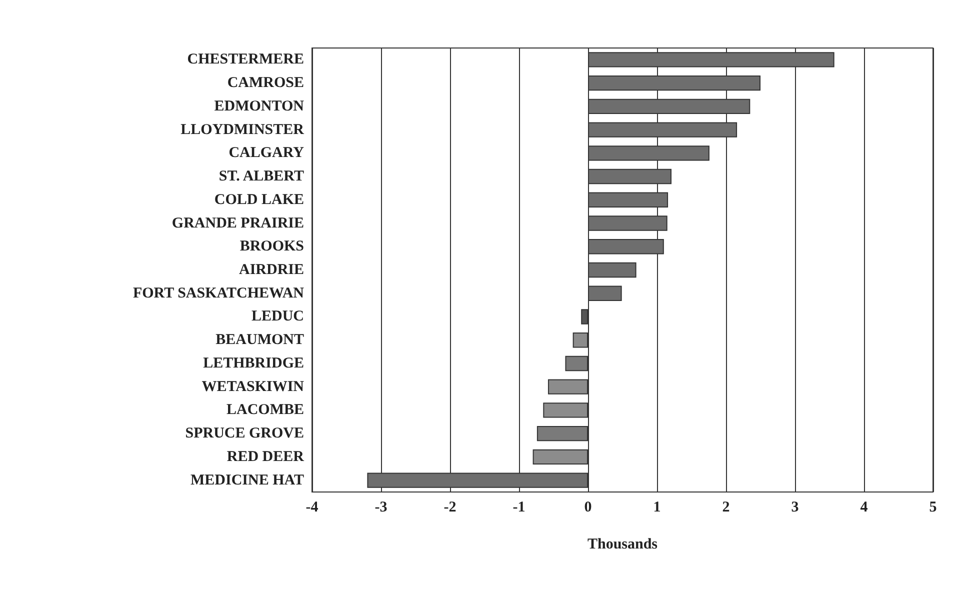 The height and width of the screenshot is (597, 973). I want to click on y-tick-label: LEDUC, so click(277, 316).